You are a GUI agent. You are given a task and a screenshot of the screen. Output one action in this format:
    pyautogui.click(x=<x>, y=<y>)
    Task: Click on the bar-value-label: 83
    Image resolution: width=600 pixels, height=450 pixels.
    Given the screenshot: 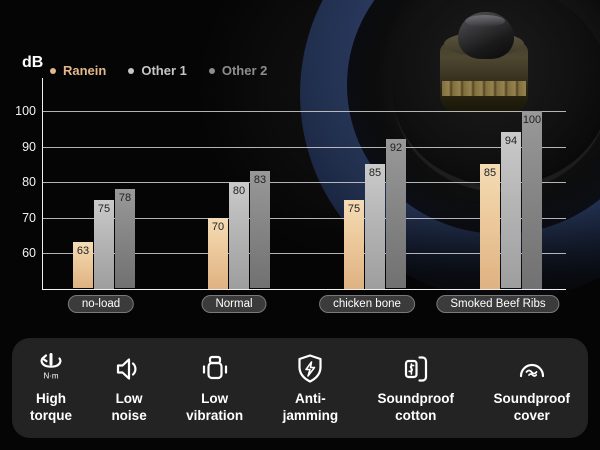 What is the action you would take?
    pyautogui.click(x=260, y=180)
    